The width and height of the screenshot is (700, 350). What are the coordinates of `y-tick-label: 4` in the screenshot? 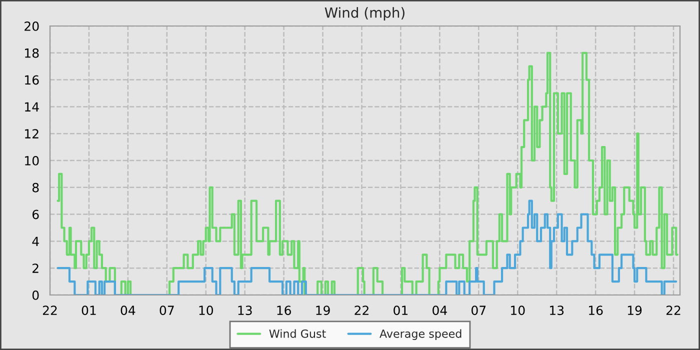 It's located at (35, 241).